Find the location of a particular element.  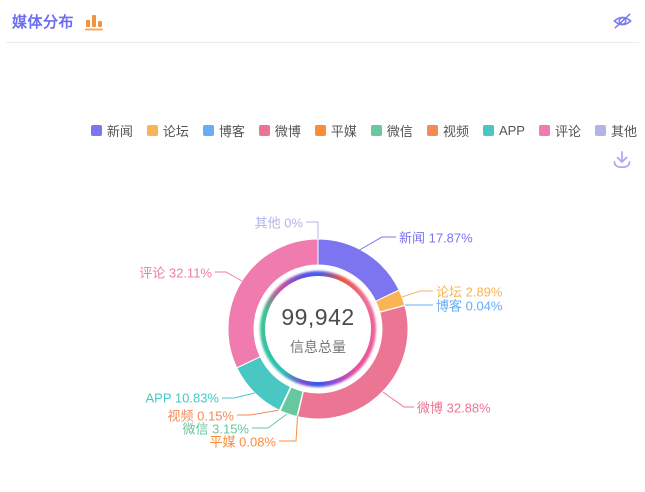

slice-label-其他: 其他 0% is located at coordinates (278, 223).